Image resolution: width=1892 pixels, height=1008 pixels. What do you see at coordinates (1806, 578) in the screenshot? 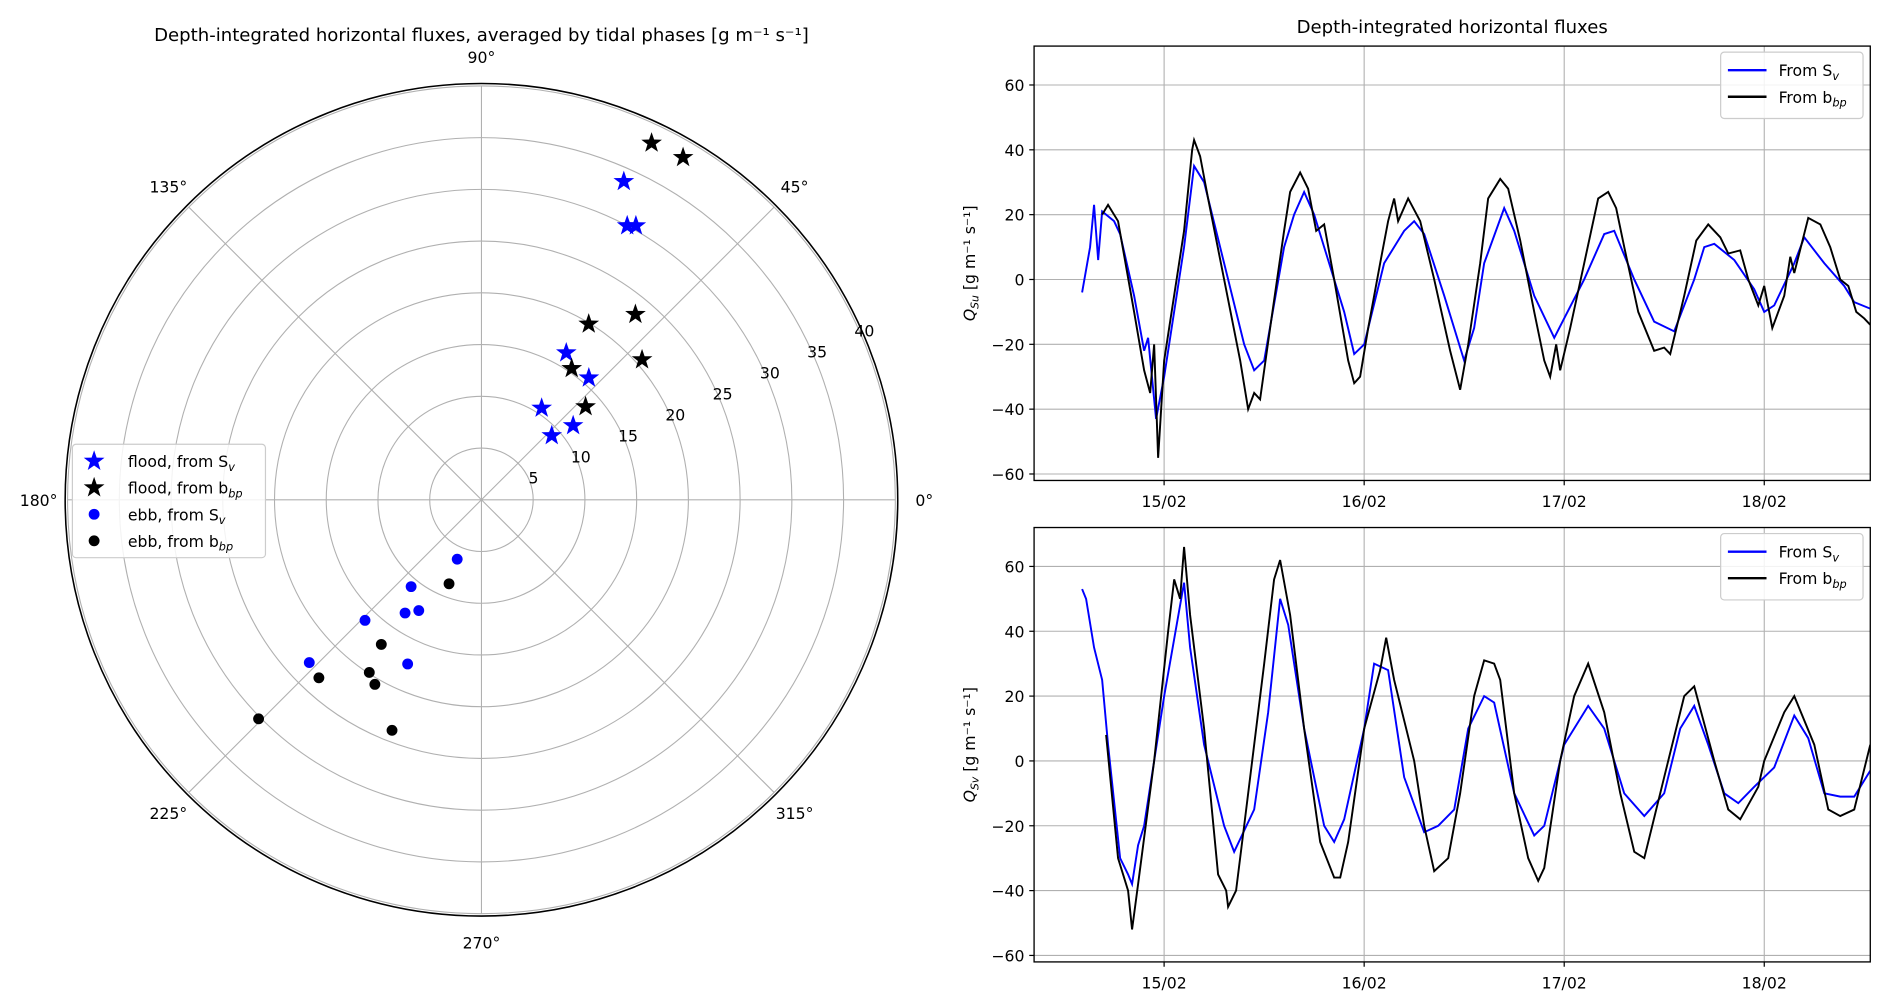
I see `legend-label-text: From b` at bounding box center [1806, 578].